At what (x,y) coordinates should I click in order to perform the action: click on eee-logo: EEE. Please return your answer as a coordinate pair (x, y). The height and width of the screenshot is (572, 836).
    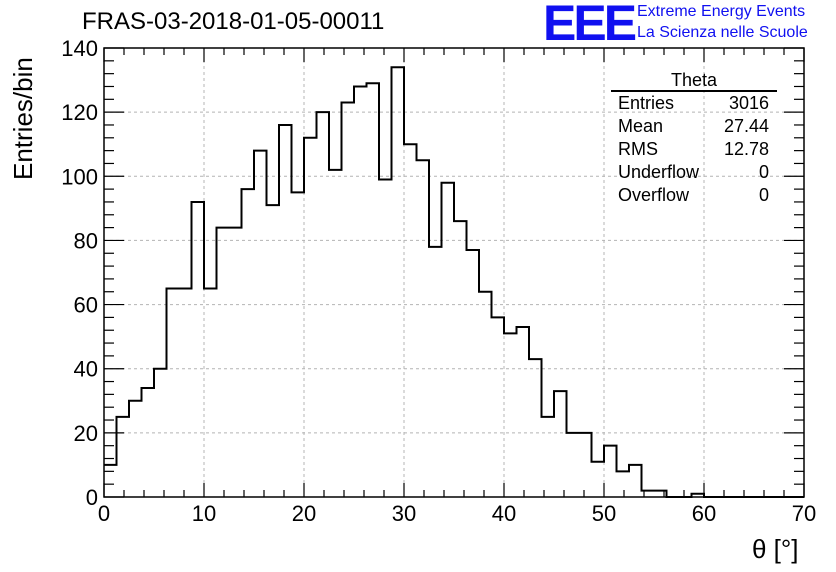
    Looking at the image, I should click on (590, 25).